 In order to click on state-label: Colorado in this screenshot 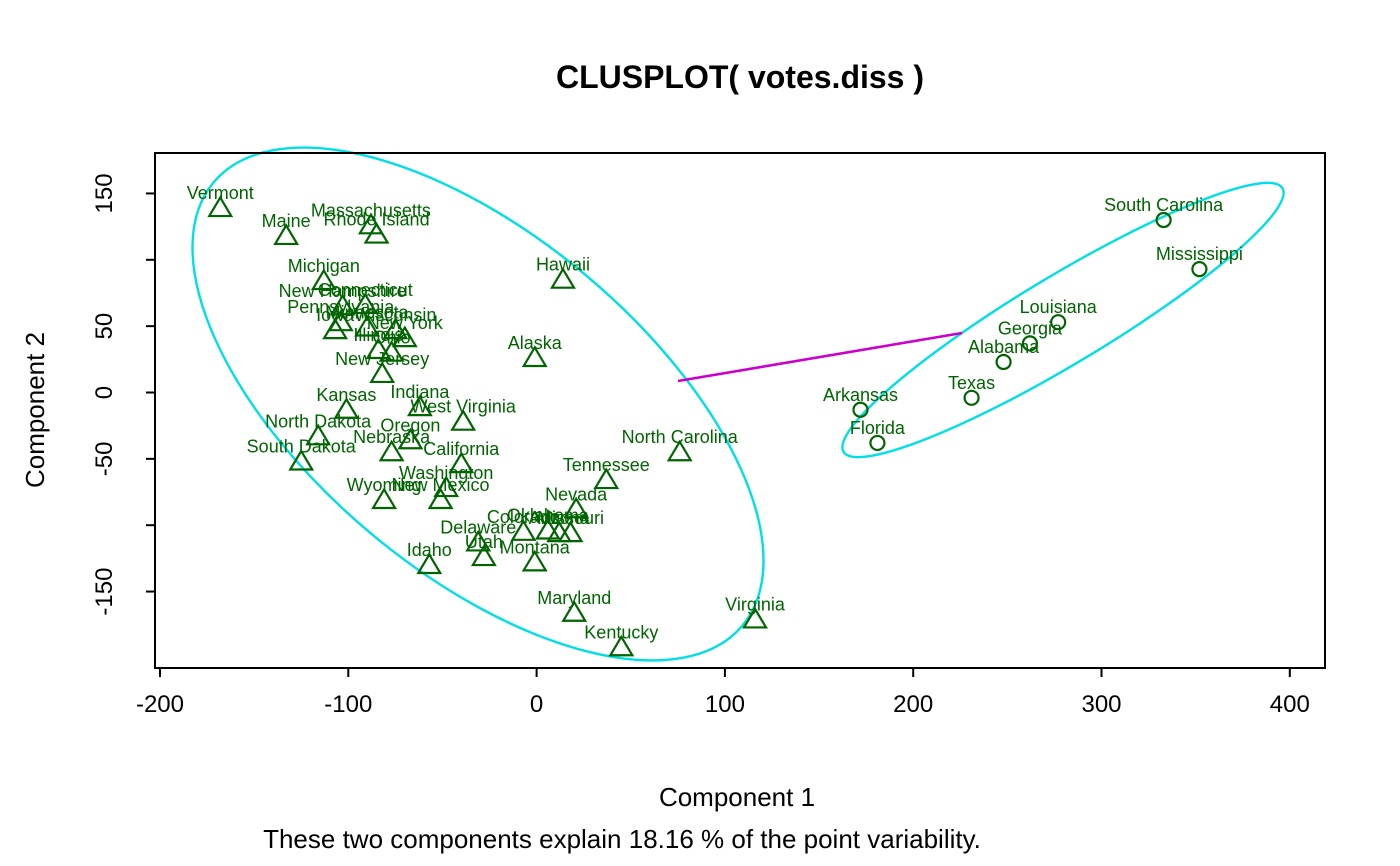, I will do `click(523, 517)`.